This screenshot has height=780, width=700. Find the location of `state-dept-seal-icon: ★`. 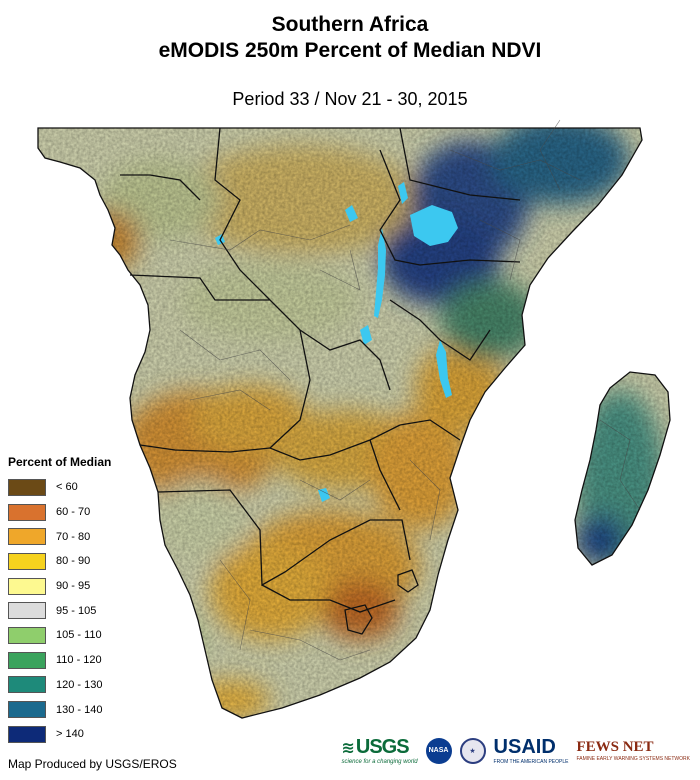

state-dept-seal-icon: ★ is located at coordinates (472, 750).